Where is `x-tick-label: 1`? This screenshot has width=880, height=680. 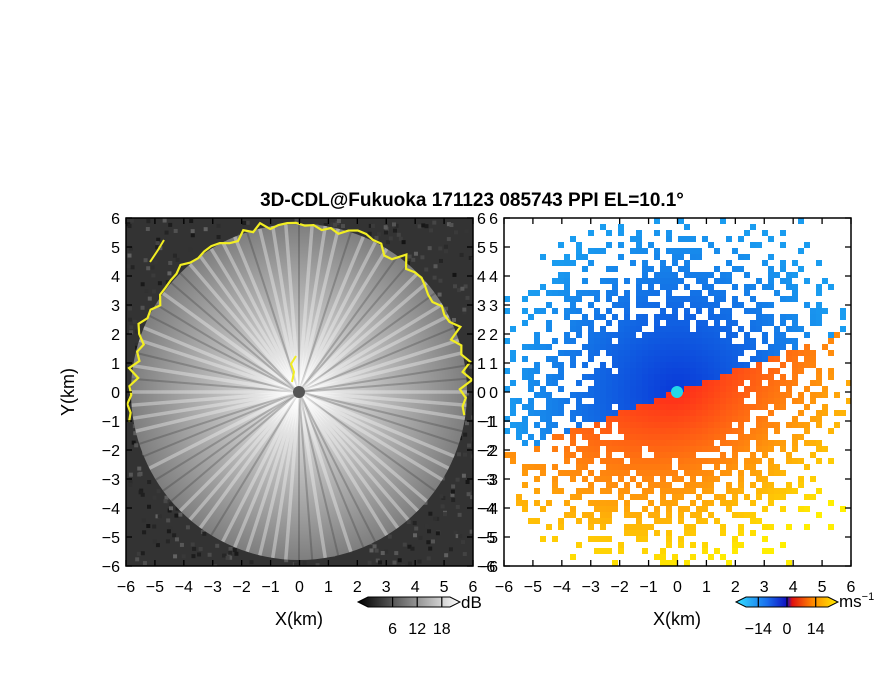 x-tick-label: 1 is located at coordinates (328, 587).